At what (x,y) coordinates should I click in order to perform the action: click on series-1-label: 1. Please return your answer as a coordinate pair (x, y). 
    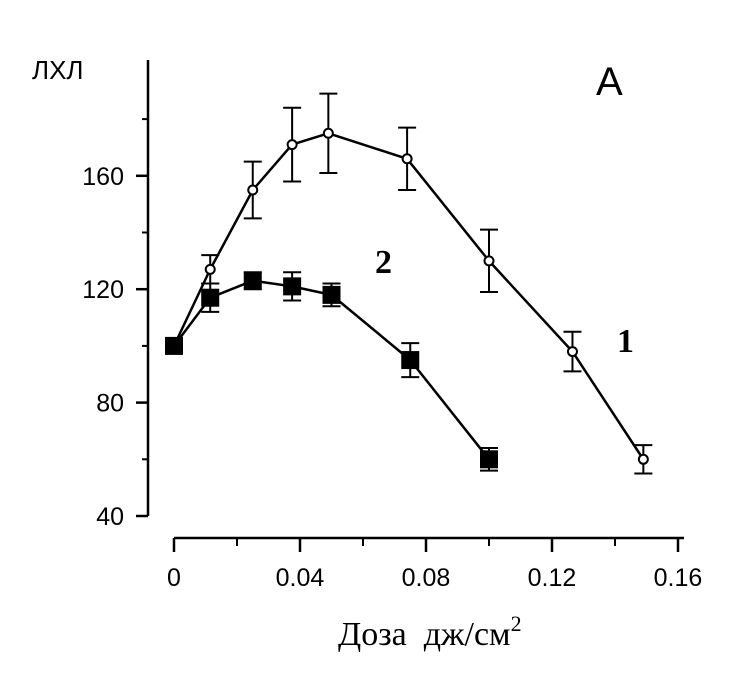
    Looking at the image, I should click on (625, 341).